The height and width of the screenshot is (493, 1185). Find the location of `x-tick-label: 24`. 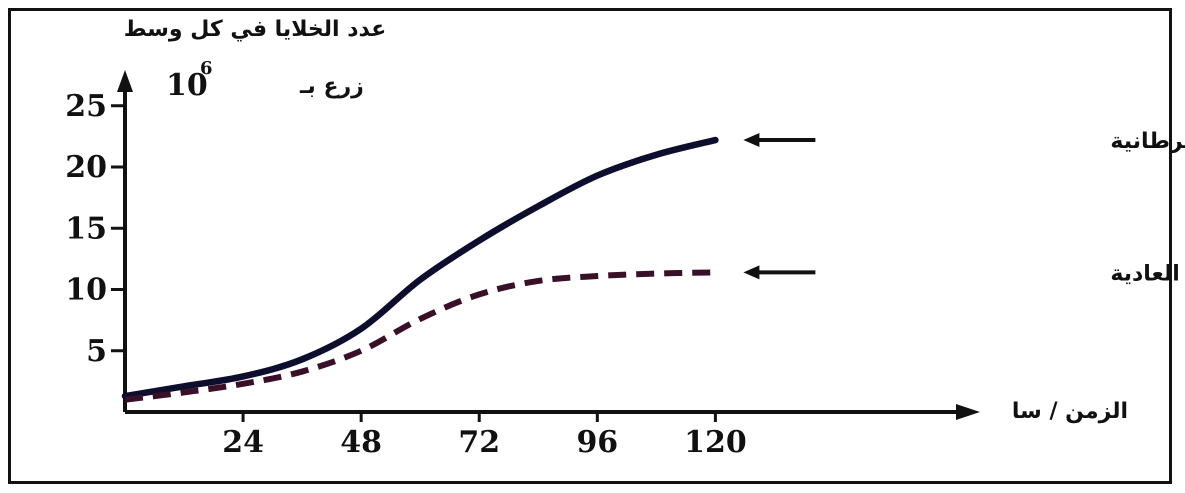

x-tick-label: 24 is located at coordinates (243, 442).